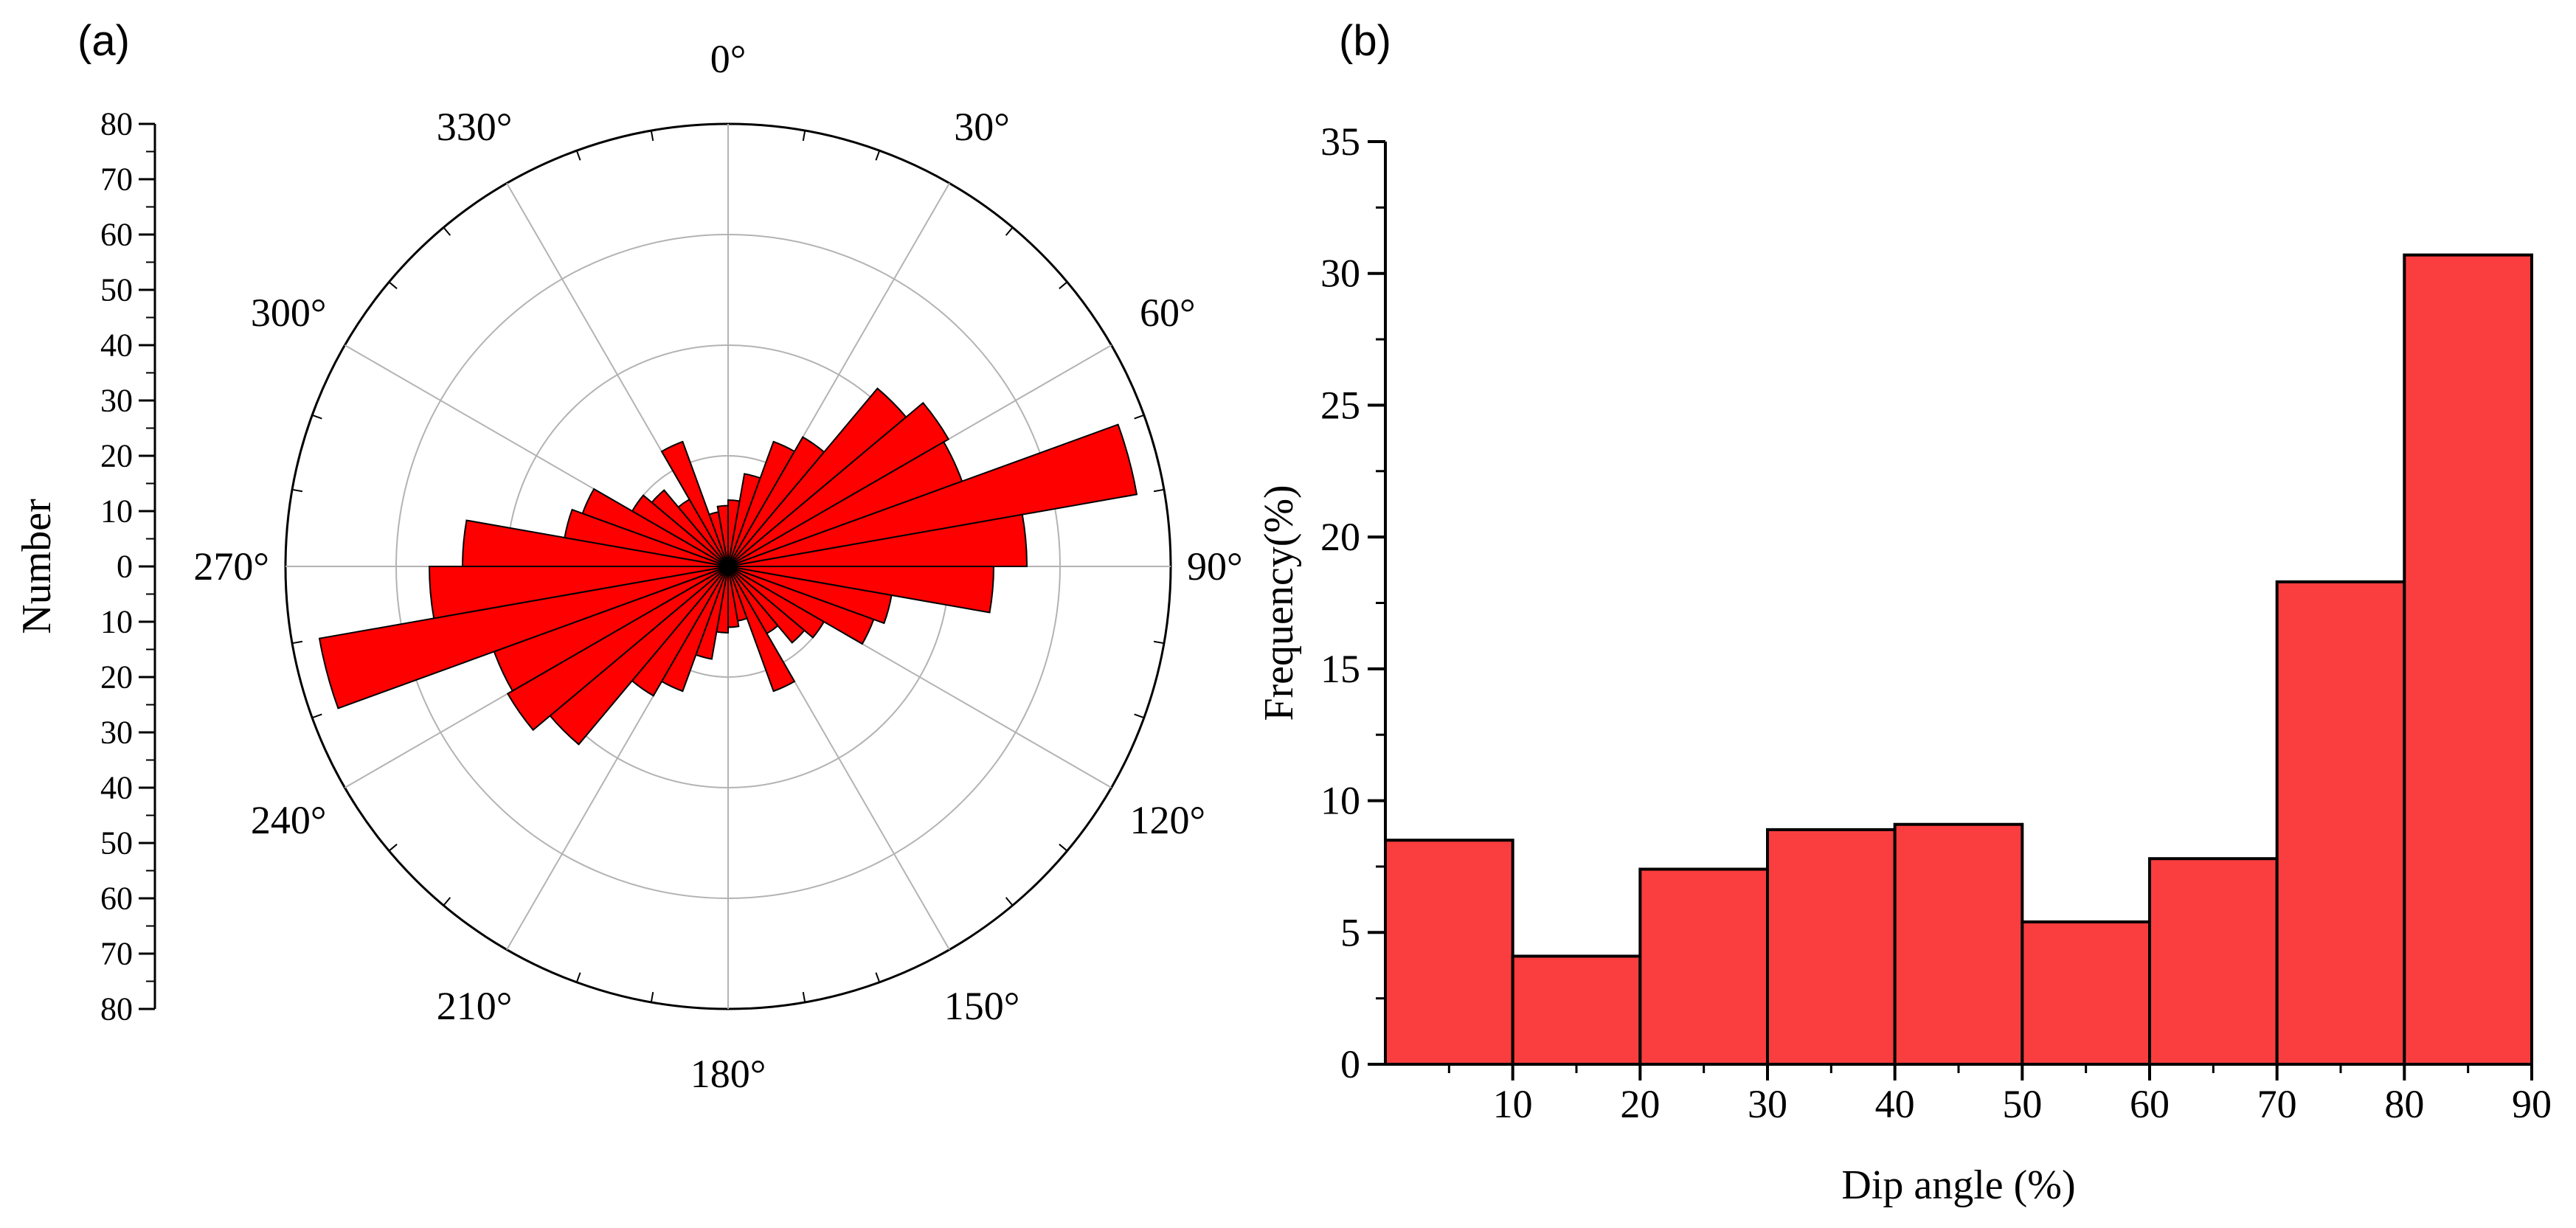 This screenshot has width=2576, height=1228. I want to click on x-tick-label: 60, so click(2150, 1104).